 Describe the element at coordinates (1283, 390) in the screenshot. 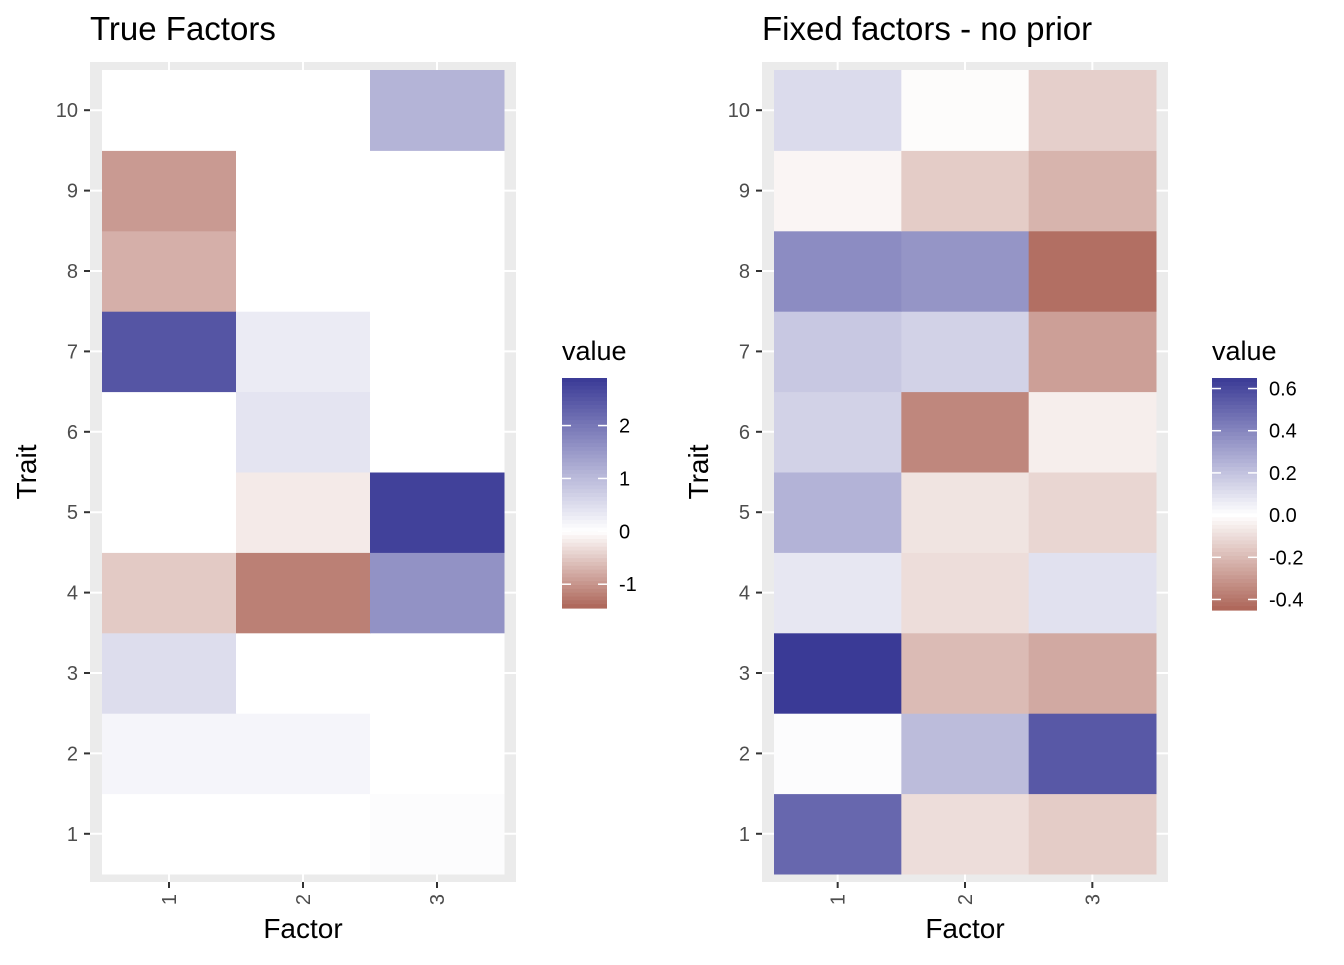

I see `legend-label: 0.6` at that location.